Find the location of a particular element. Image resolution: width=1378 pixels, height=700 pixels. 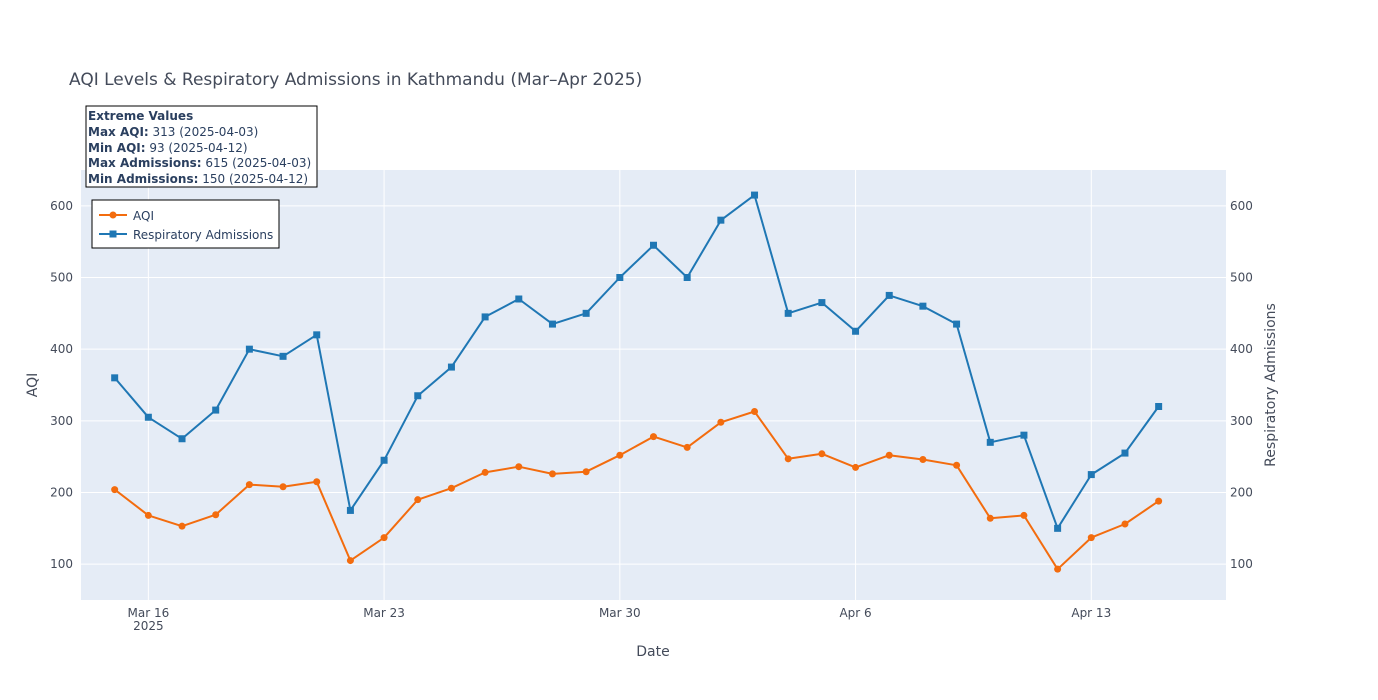

annotation-line-min-admissions: Min Admissions: 150 (2025-04-12) is located at coordinates (198, 179).